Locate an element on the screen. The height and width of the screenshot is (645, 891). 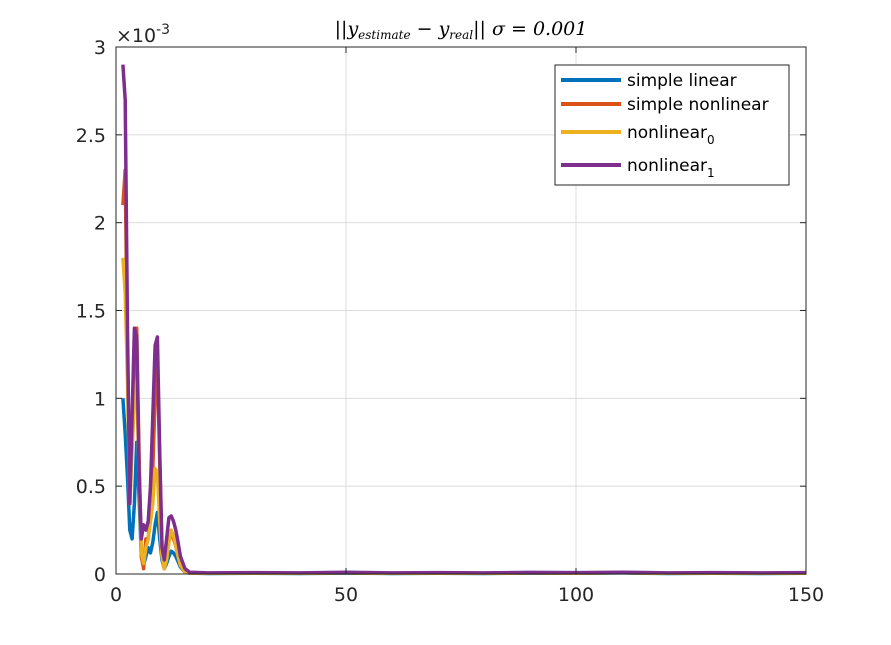
y-tick-label-3: 1.5 is located at coordinates (91, 312).